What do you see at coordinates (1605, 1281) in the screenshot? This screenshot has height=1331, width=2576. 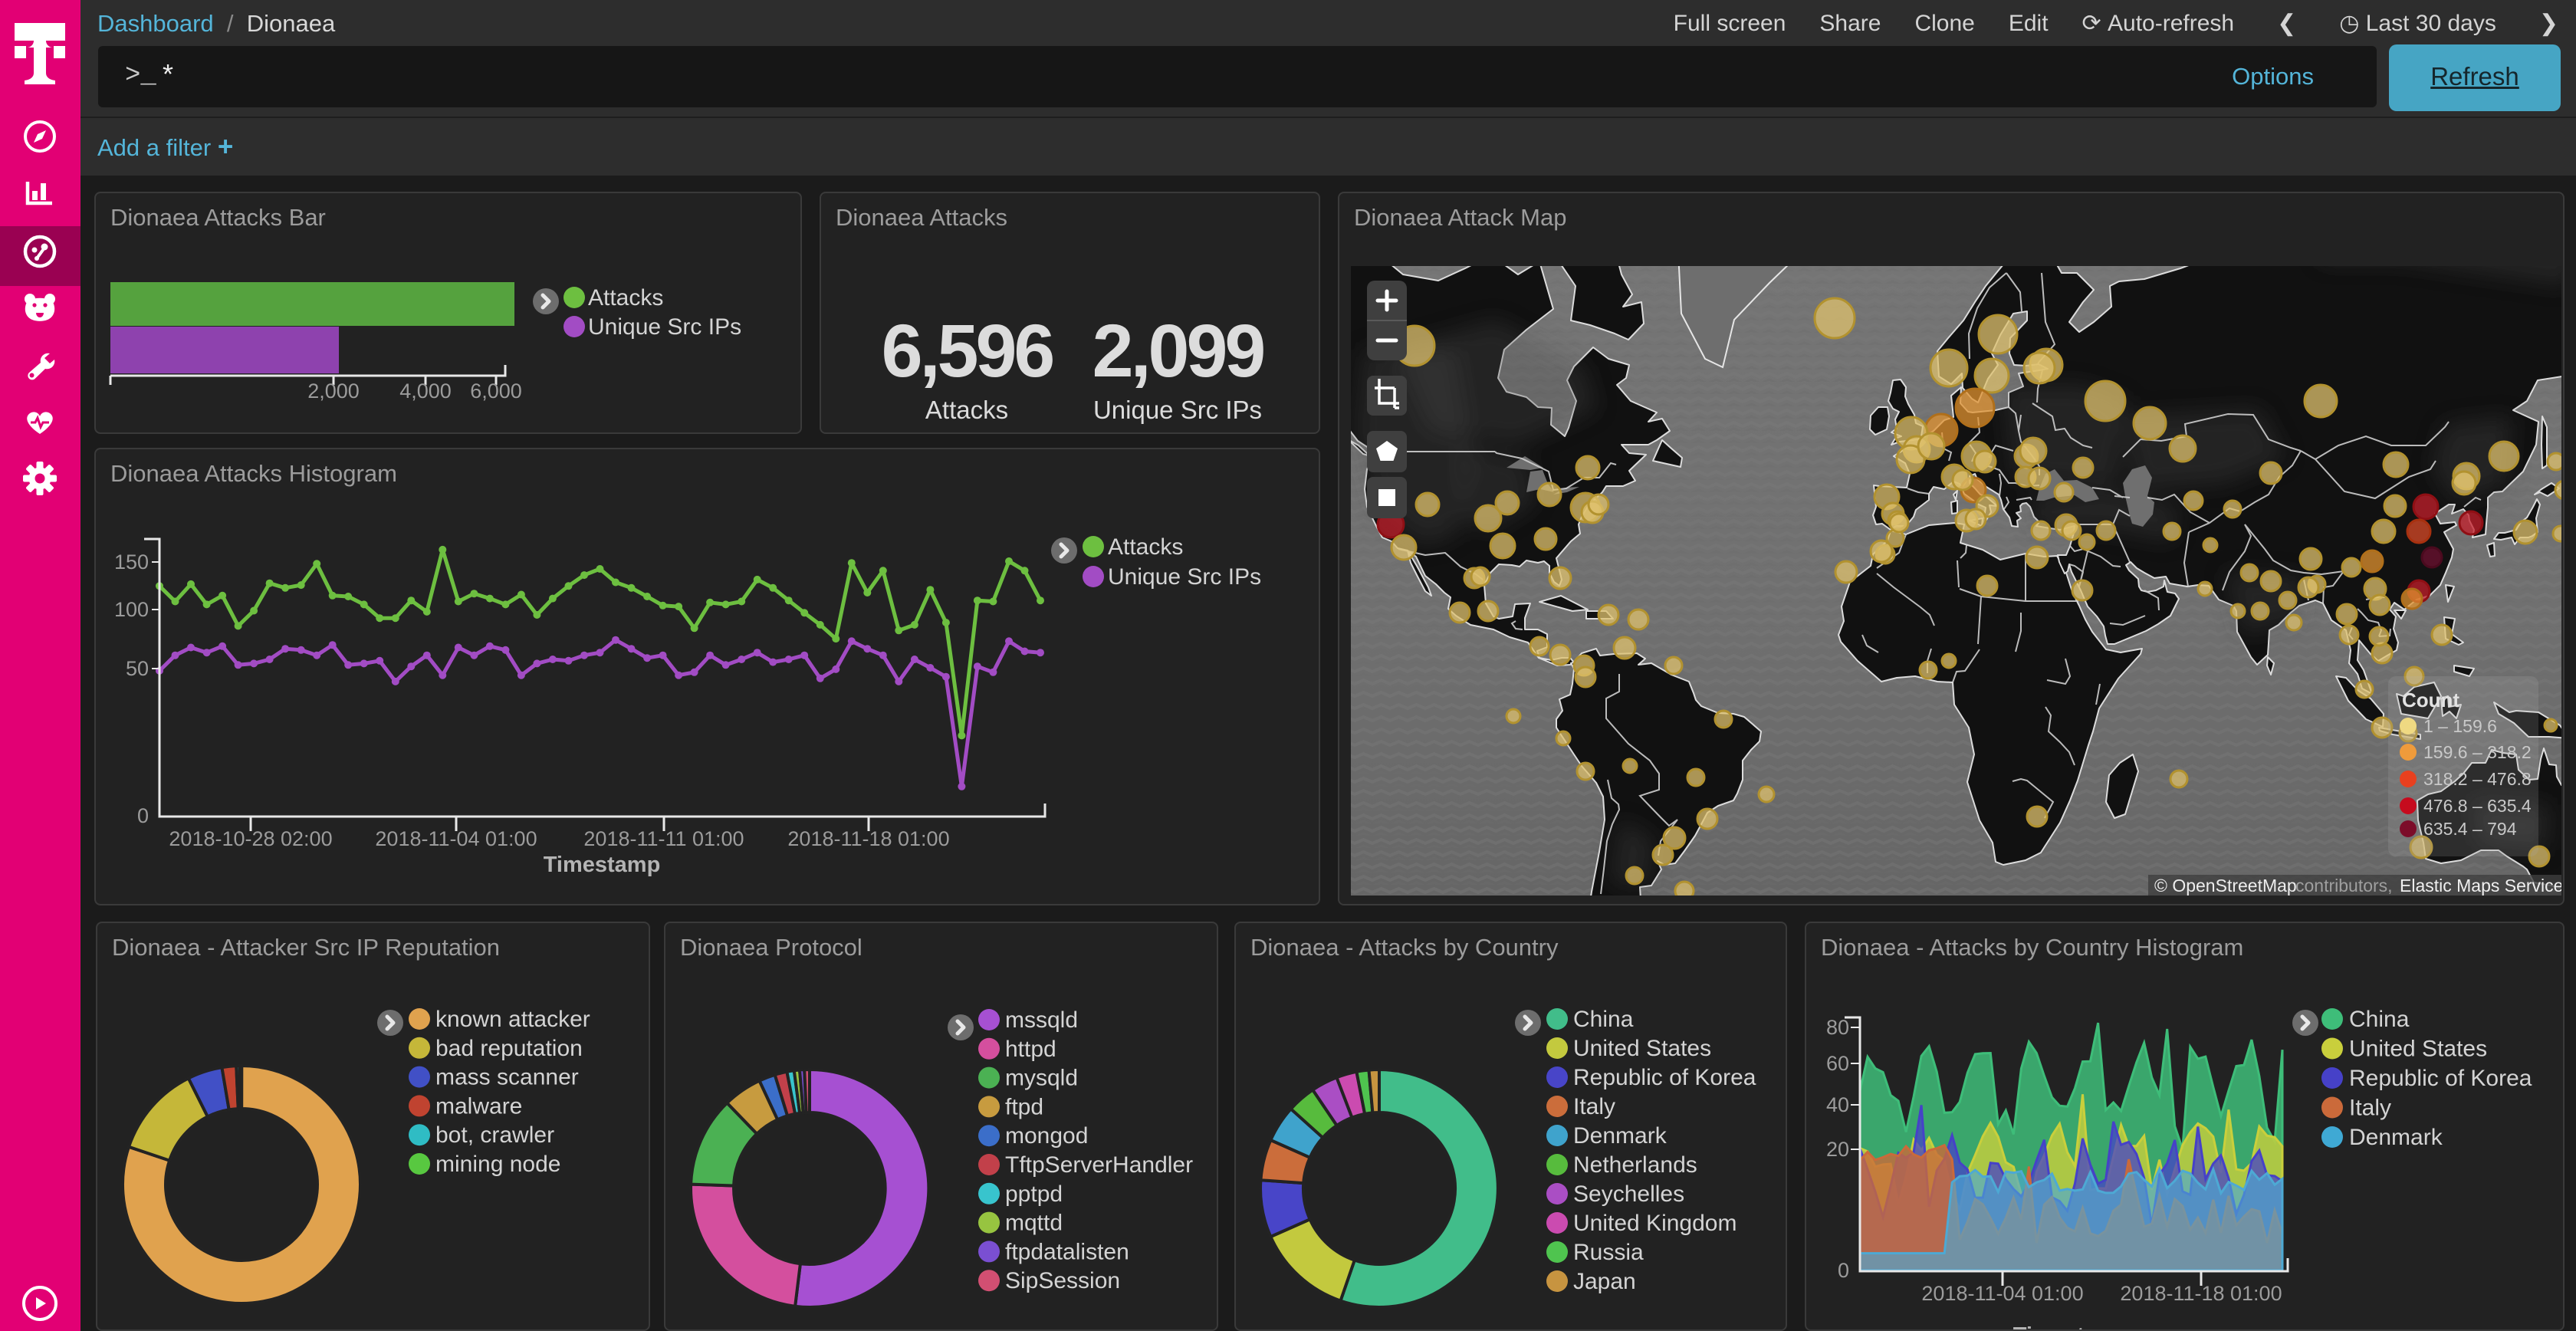 I see `svg-text: Japan` at bounding box center [1605, 1281].